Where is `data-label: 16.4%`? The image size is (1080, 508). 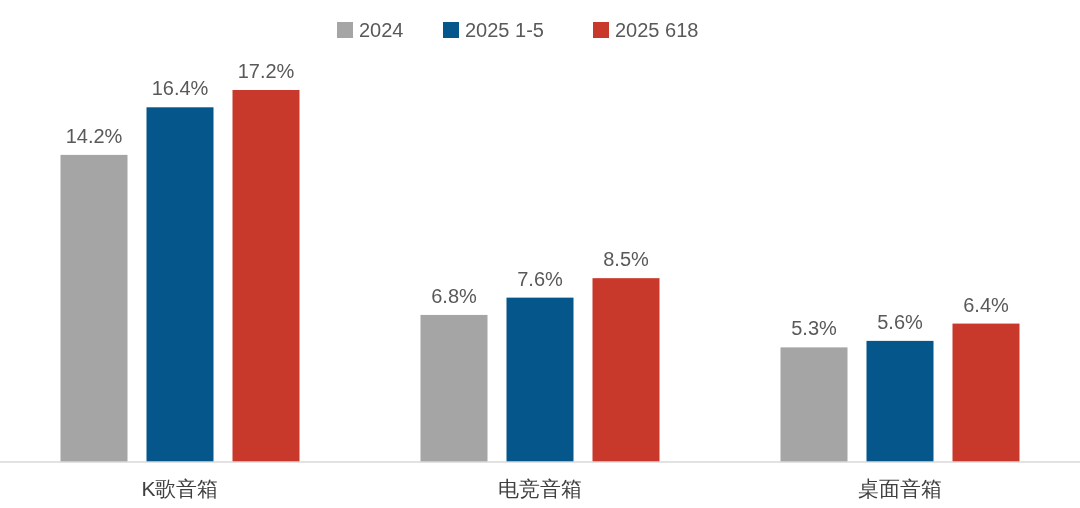
data-label: 16.4% is located at coordinates (180, 88).